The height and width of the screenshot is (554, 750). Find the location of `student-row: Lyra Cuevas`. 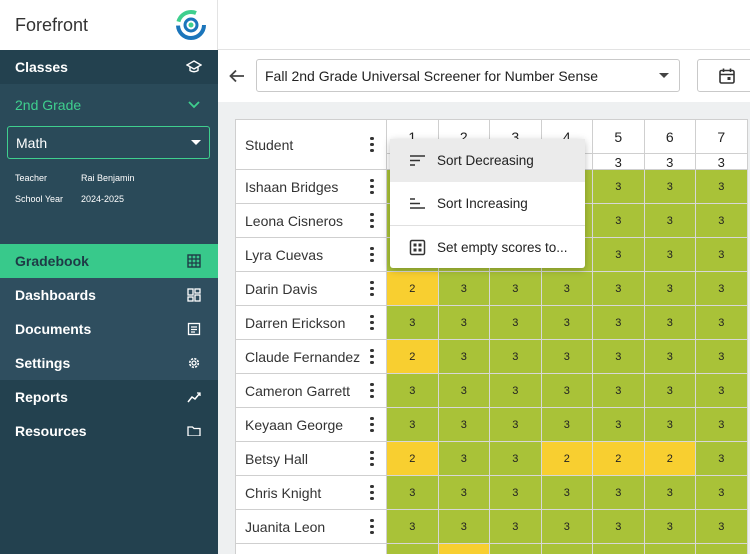

student-row: Lyra Cuevas is located at coordinates (311, 255).